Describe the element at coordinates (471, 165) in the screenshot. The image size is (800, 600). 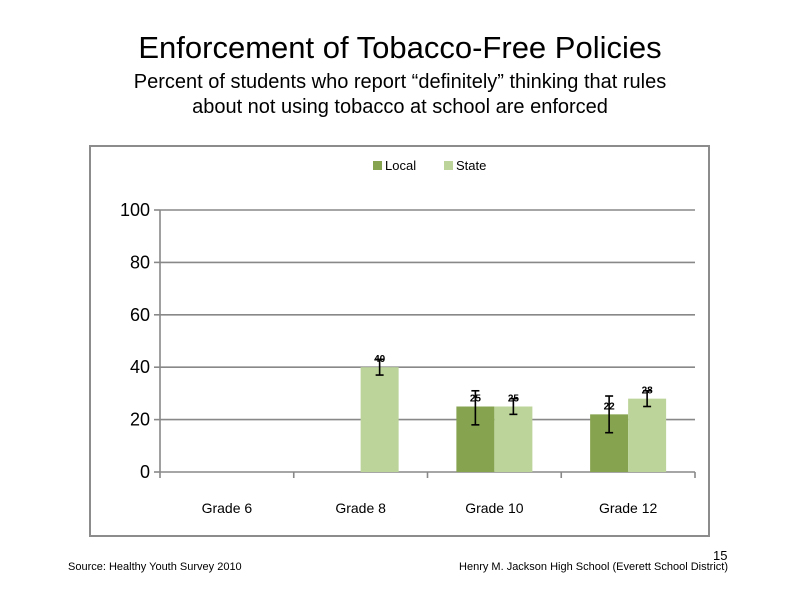
I see `legend-label-state: State` at that location.